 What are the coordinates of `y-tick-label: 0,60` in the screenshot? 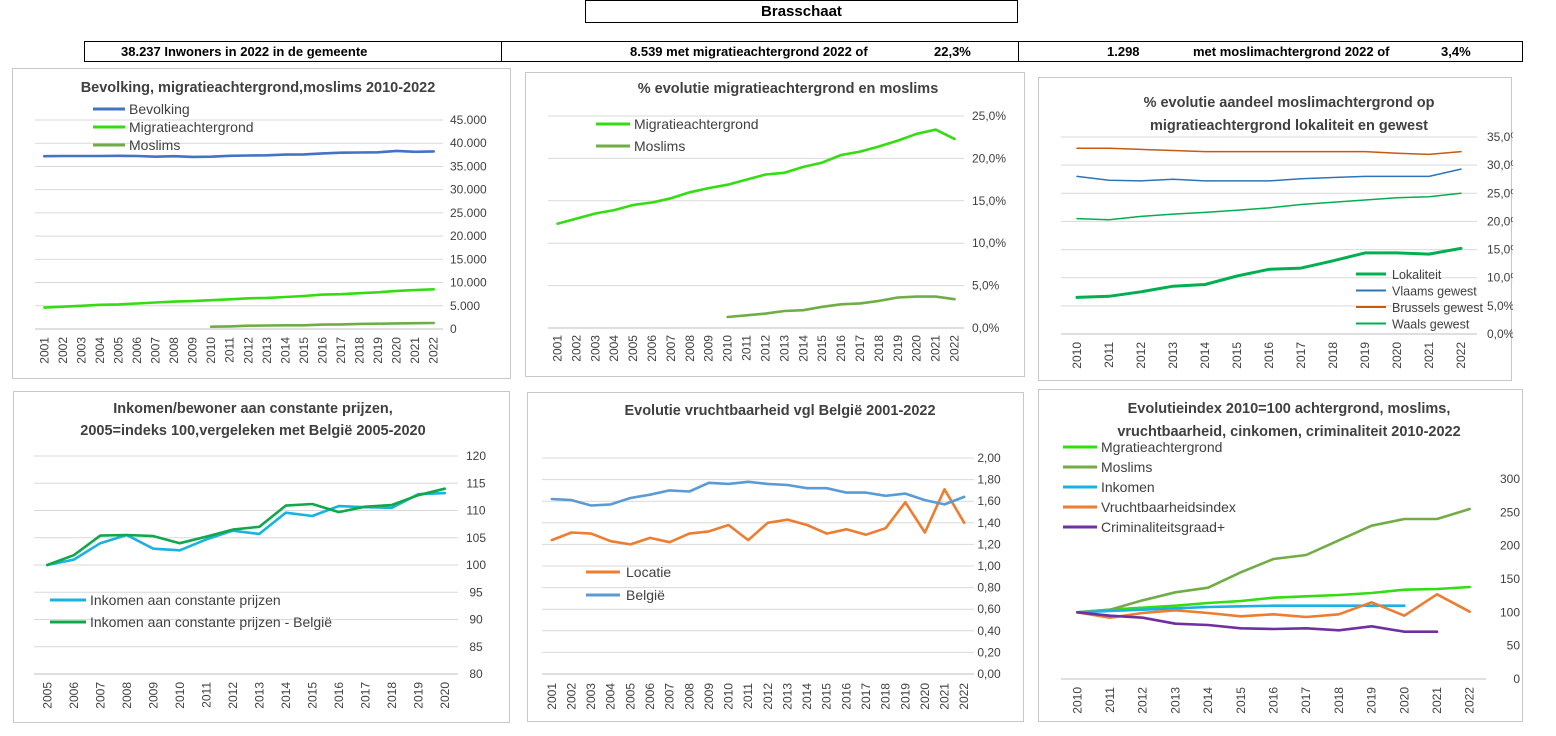 It's located at (989, 609).